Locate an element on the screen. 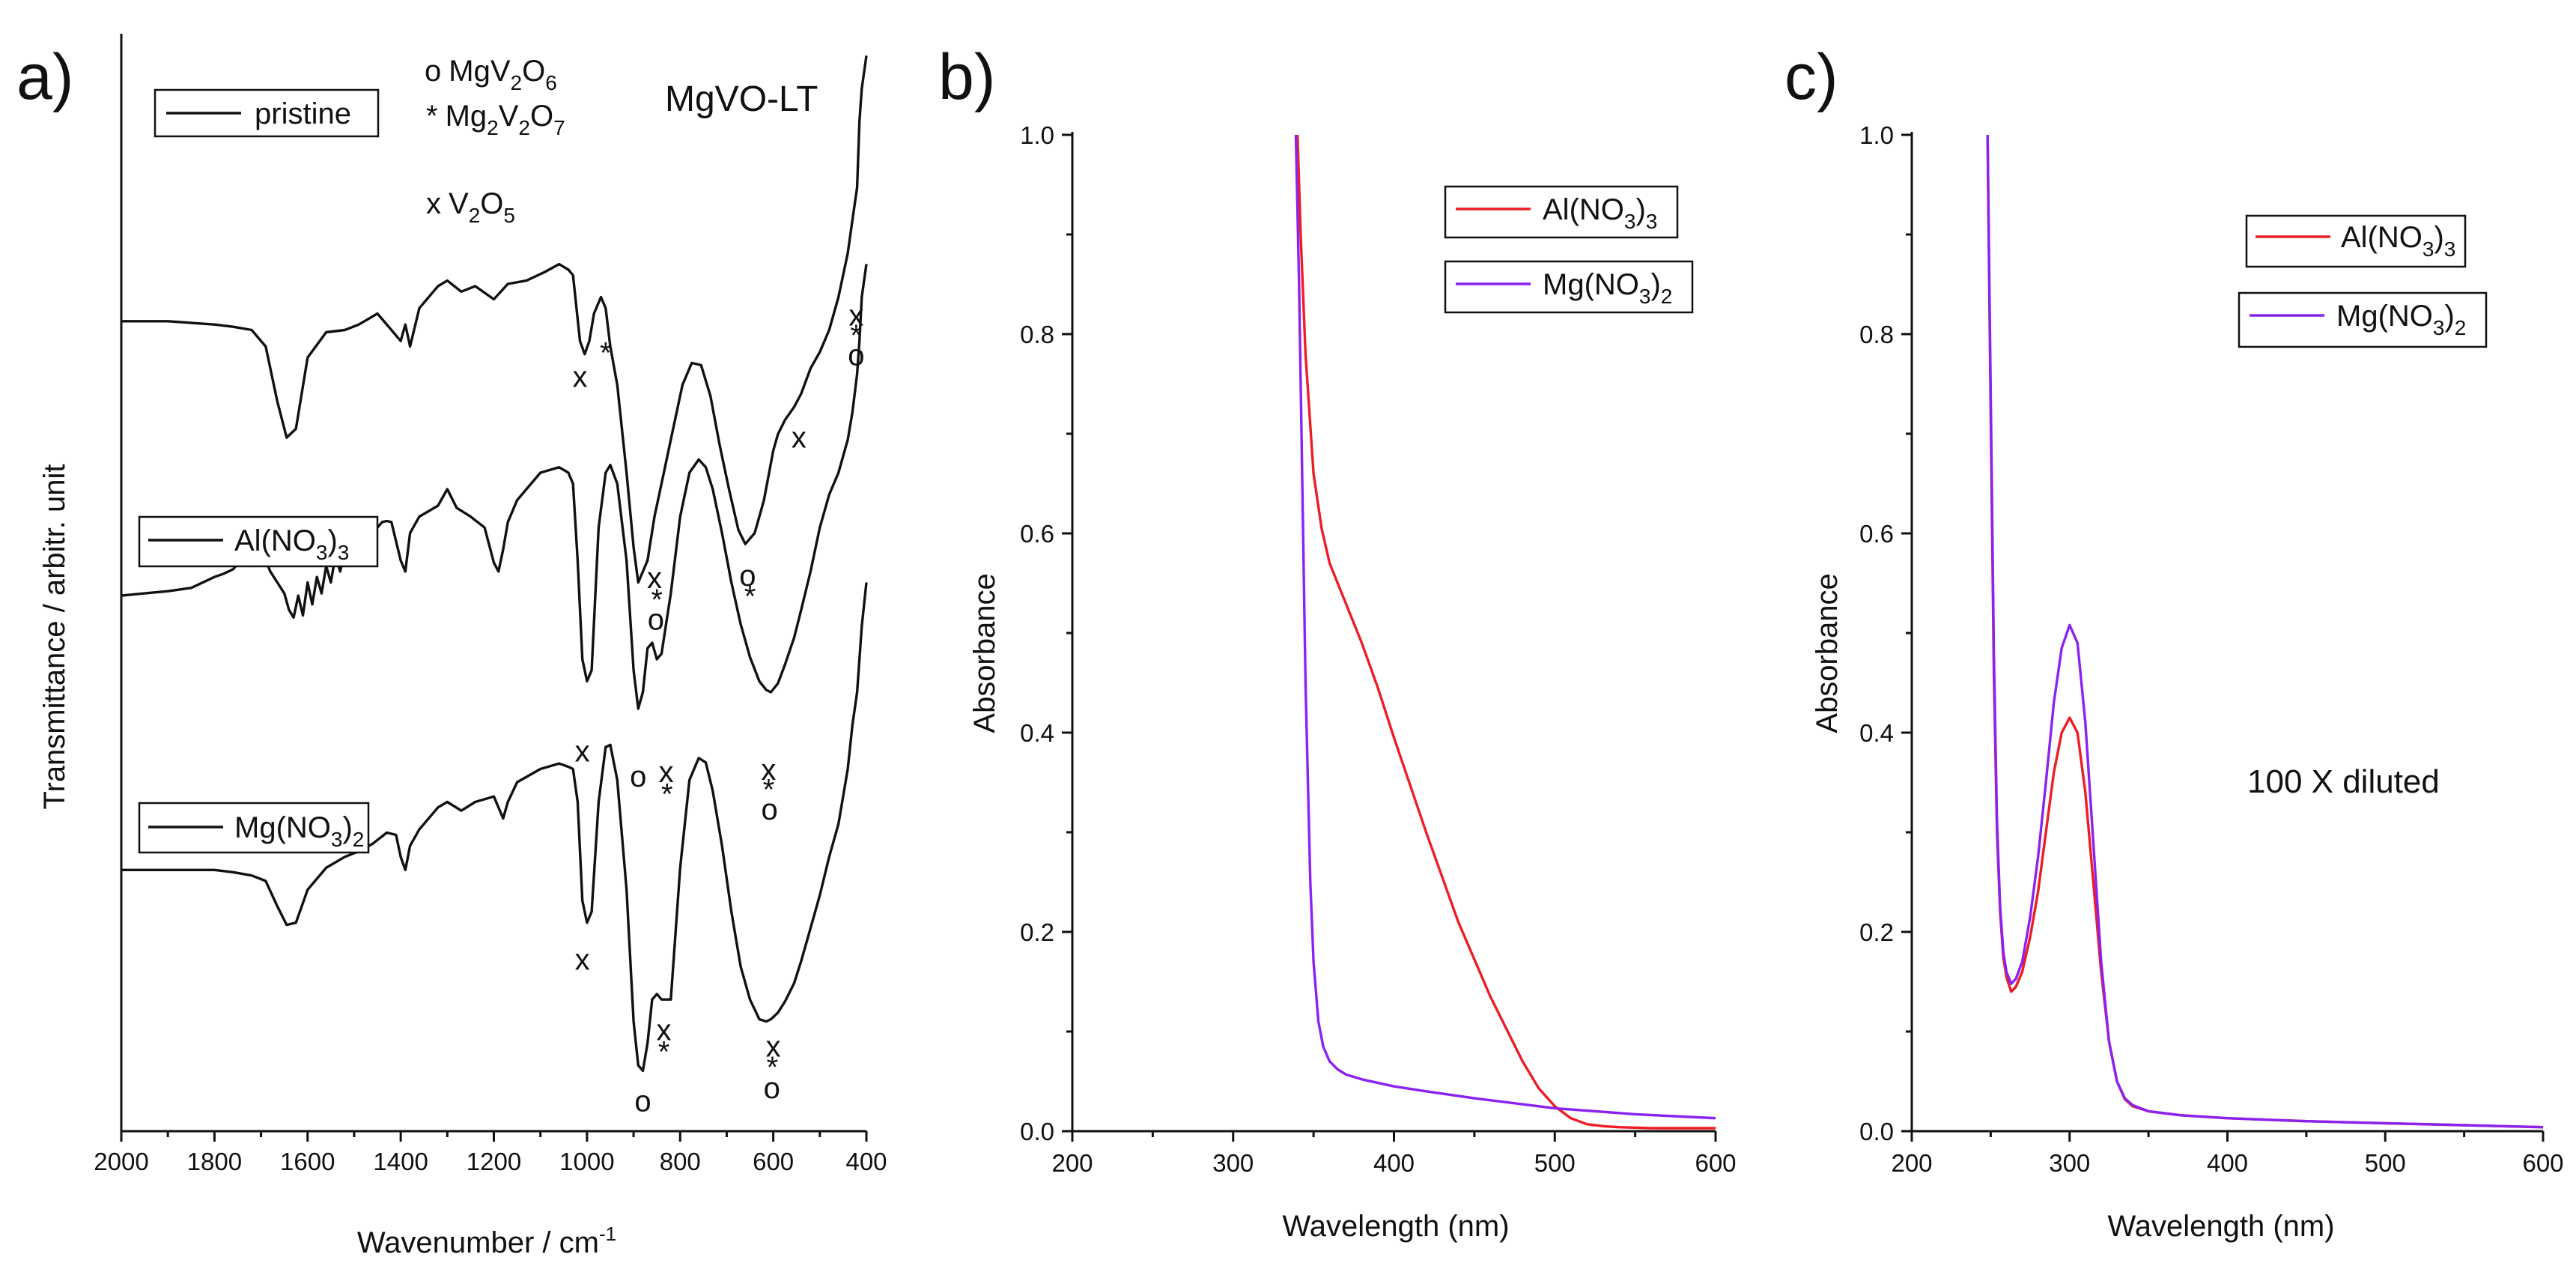 This screenshot has width=2576, height=1278. panel-a-line-pristine is located at coordinates (494, 319).